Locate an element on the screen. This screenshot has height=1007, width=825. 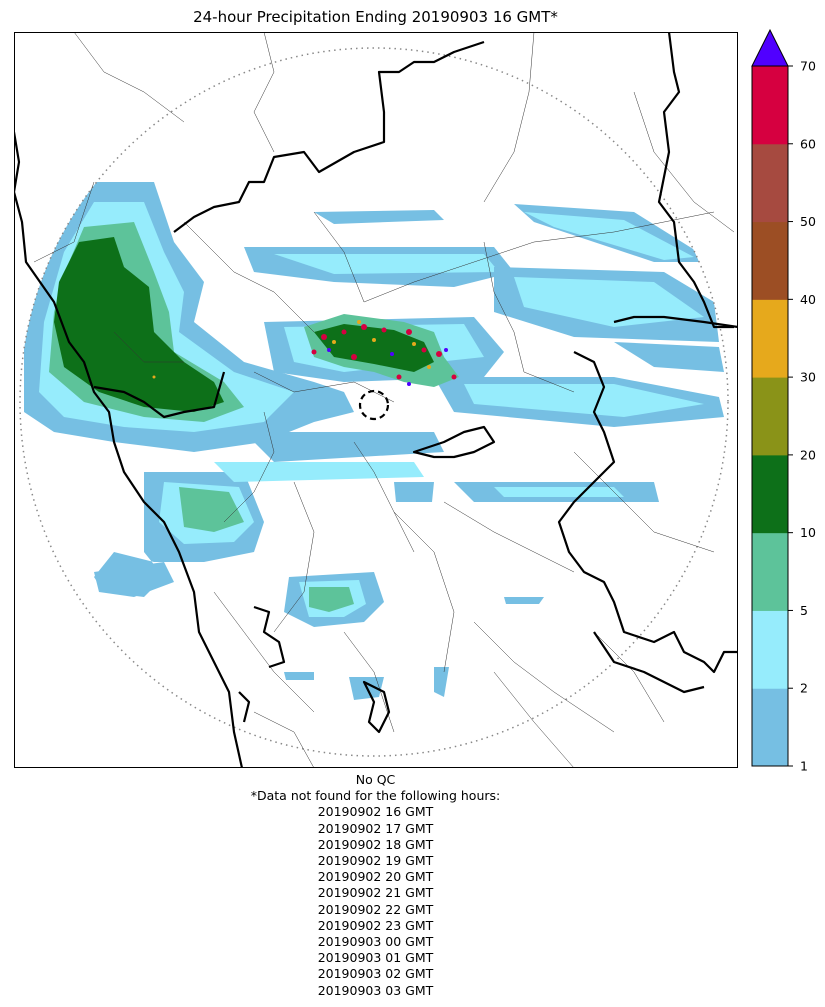
colorbar-ticks: 1 2 5 10 20 30 40 50 60 70 is located at coordinates (802, 416).